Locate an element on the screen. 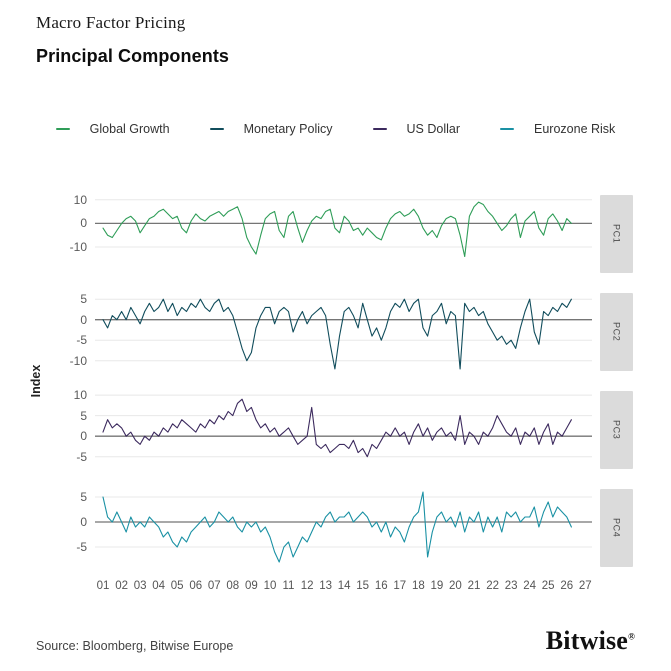  x-tick-label: 19 is located at coordinates (437, 586).